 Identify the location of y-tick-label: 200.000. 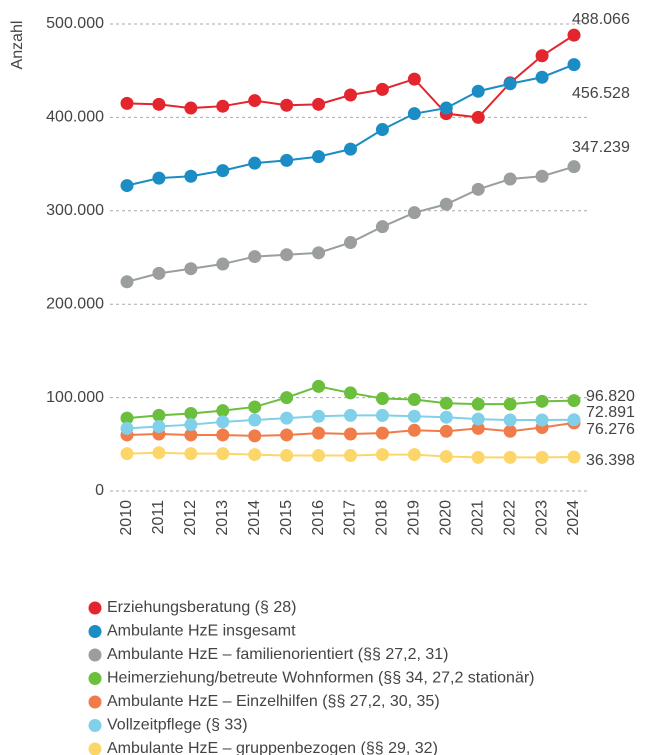
(75, 303).